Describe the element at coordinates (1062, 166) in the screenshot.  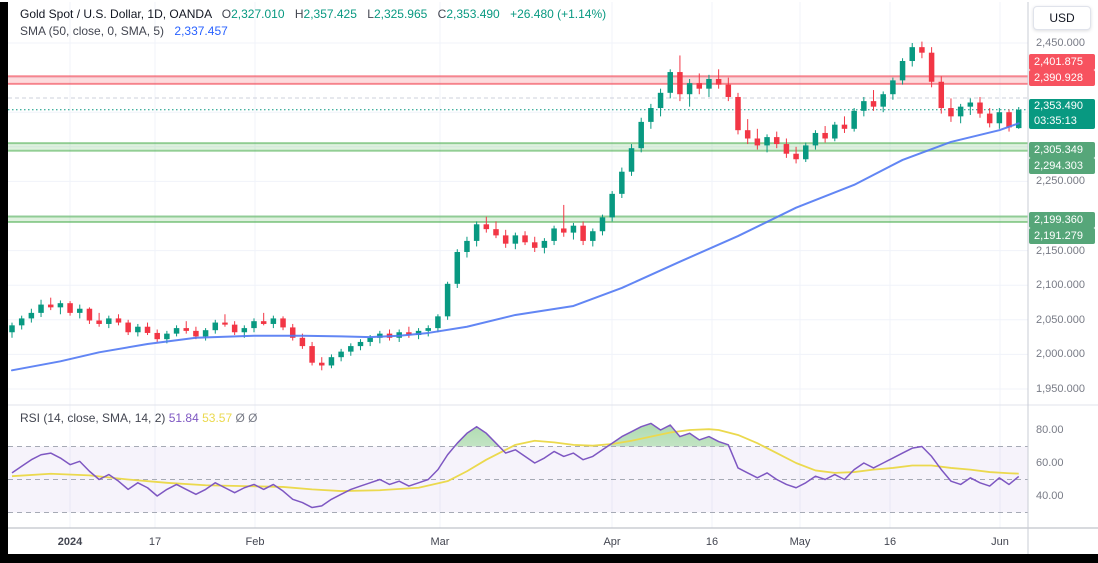
I see `zone-price-label: 2,294.303` at that location.